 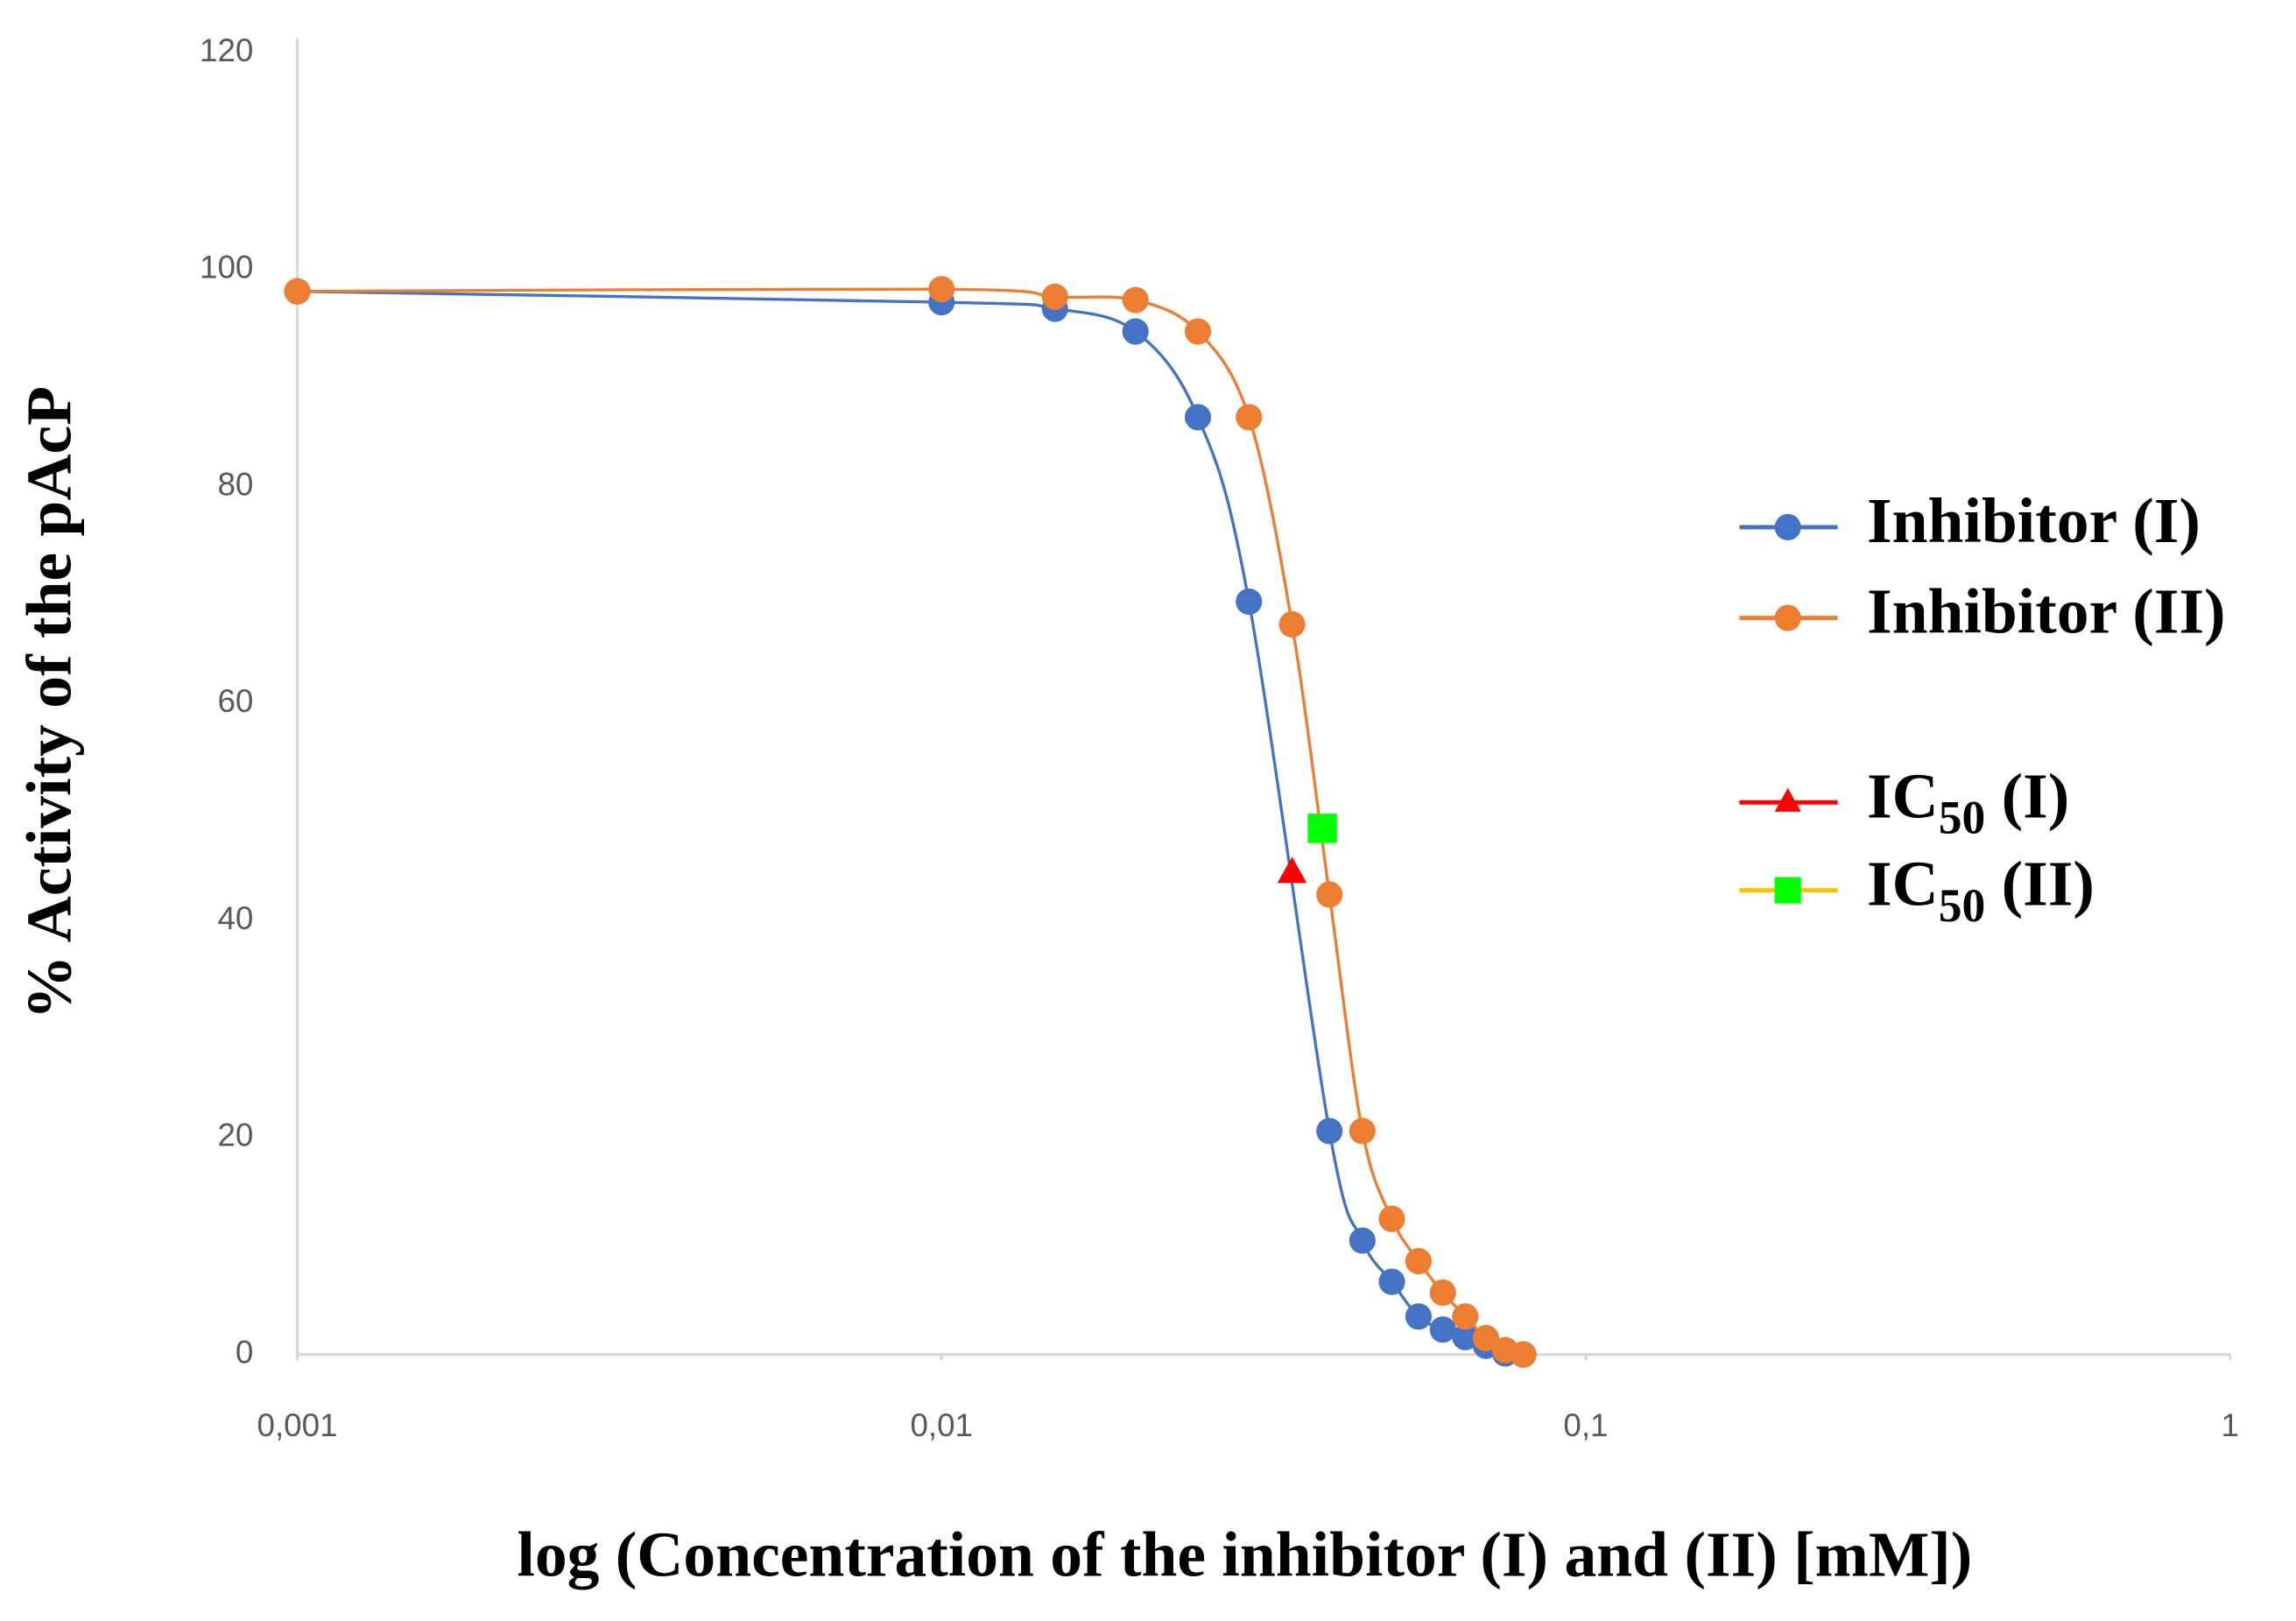 What do you see at coordinates (235, 918) in the screenshot?
I see `y-tick-label: 40` at bounding box center [235, 918].